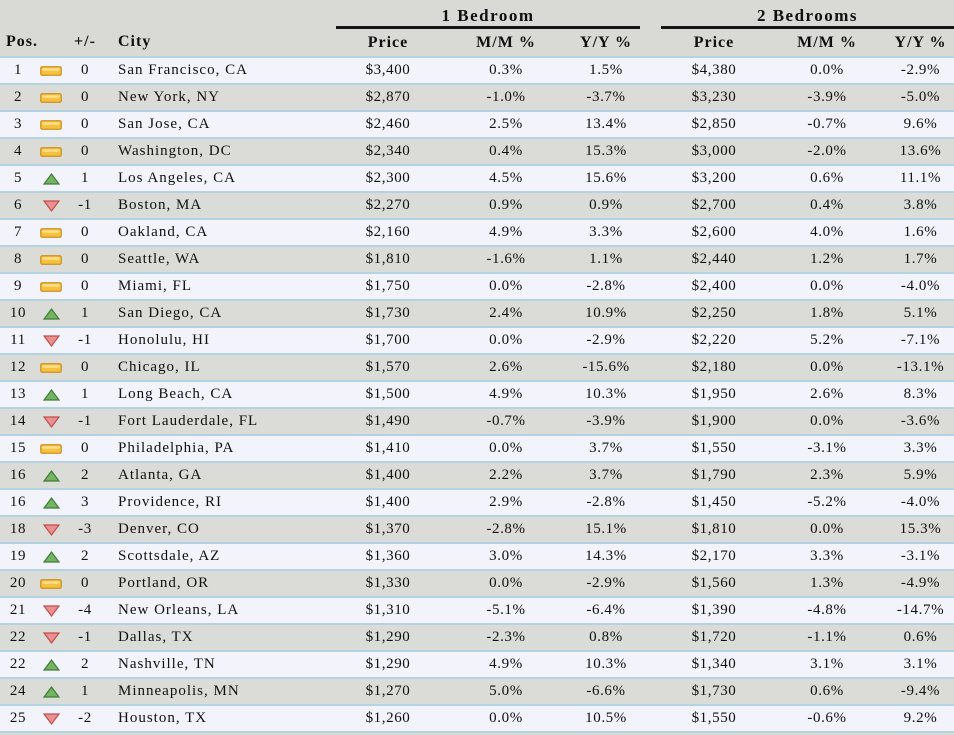 The width and height of the screenshot is (954, 735). What do you see at coordinates (85, 719) in the screenshot?
I see `change-cell: -2` at bounding box center [85, 719].